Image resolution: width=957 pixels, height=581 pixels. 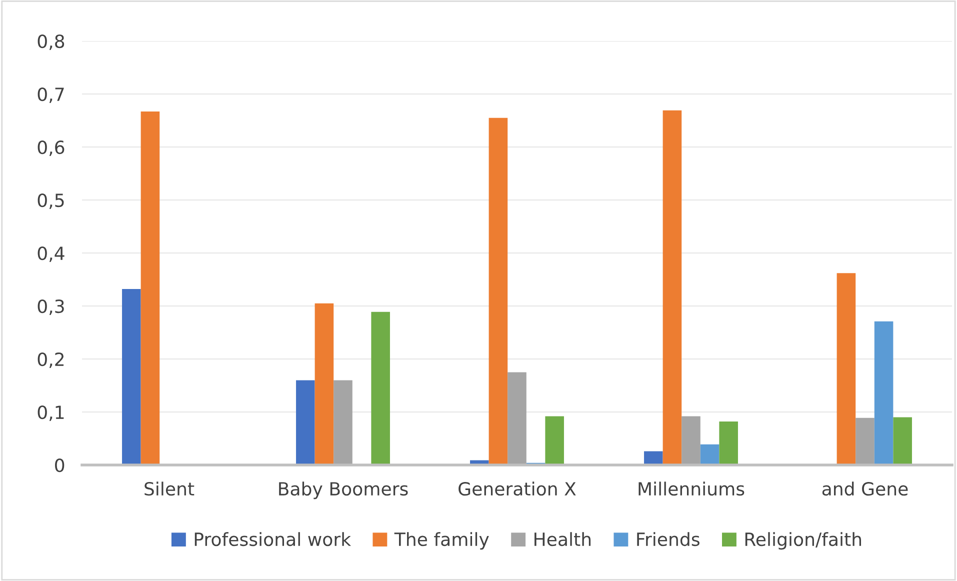 What do you see at coordinates (51, 42) in the screenshot?
I see `y-tick-label: 0,8` at bounding box center [51, 42].